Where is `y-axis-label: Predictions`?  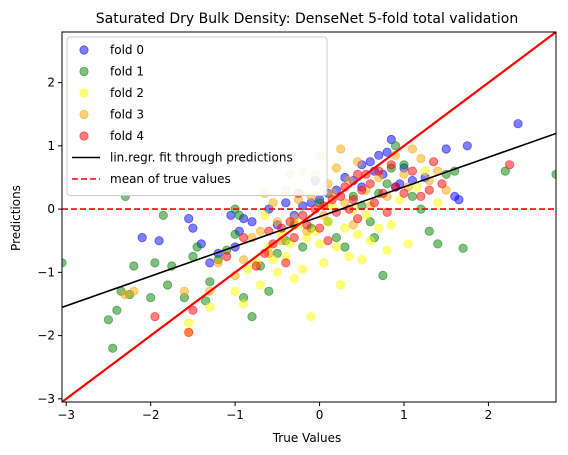
y-axis-label: Predictions is located at coordinates (16, 218).